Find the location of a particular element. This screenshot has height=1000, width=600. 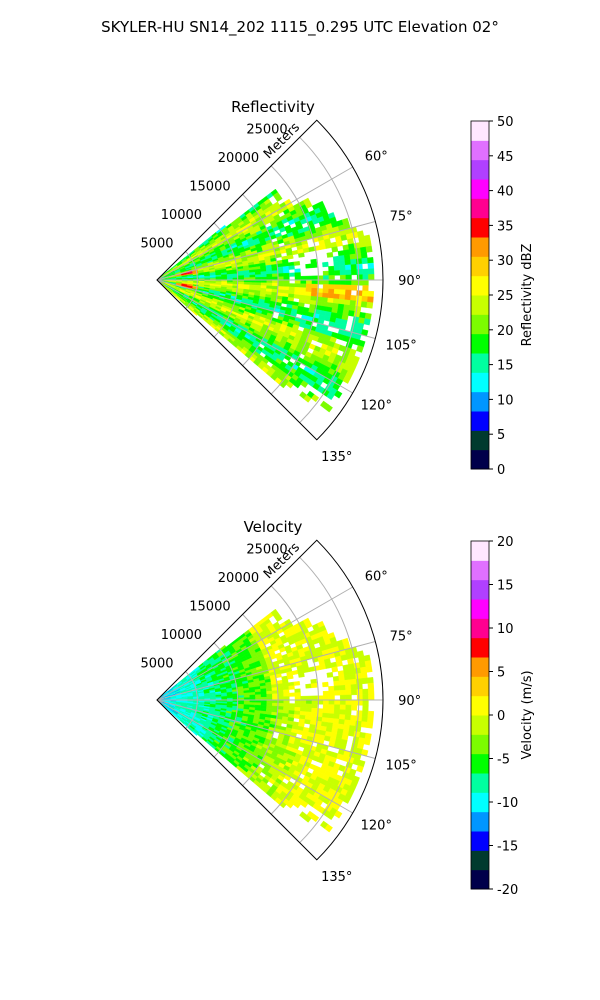

colorbar-tick-label: -10 is located at coordinates (507, 803).